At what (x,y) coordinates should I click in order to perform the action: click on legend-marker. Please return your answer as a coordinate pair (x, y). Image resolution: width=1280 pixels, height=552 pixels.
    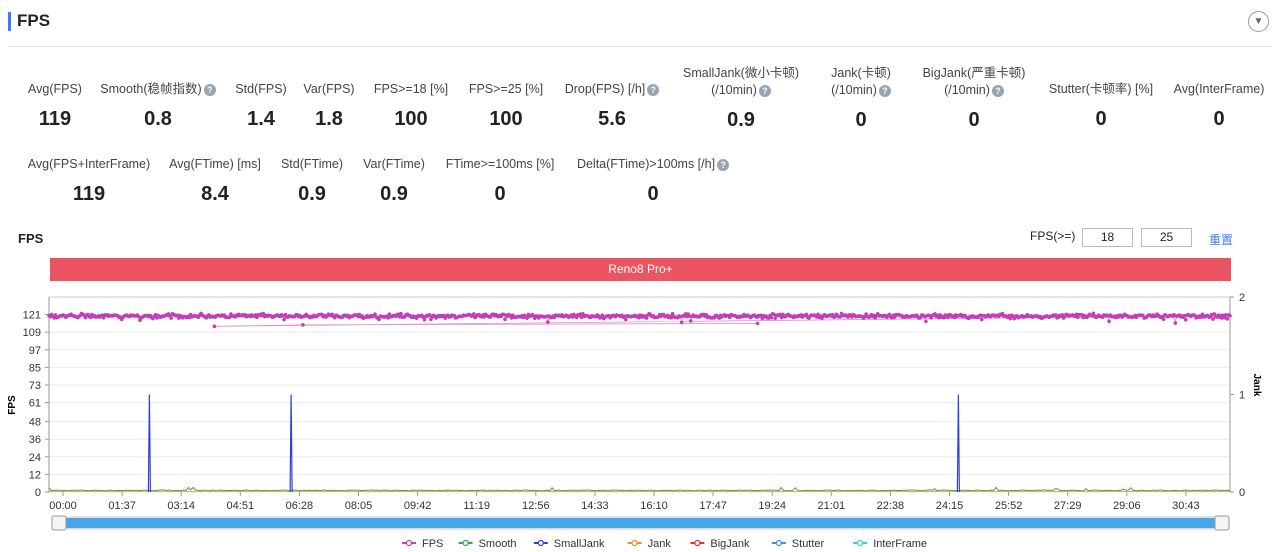
    Looking at the image, I should click on (634, 543).